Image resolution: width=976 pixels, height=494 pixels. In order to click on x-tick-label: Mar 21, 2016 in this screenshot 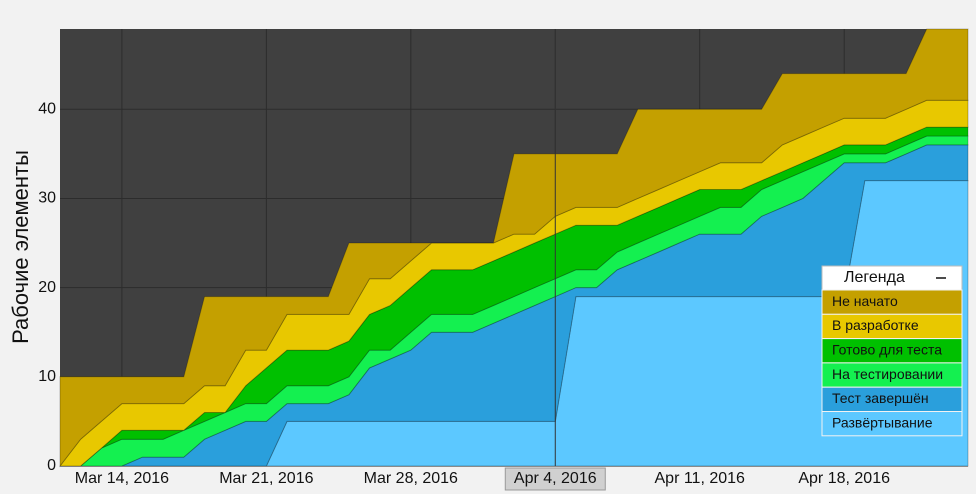, I will do `click(266, 478)`.